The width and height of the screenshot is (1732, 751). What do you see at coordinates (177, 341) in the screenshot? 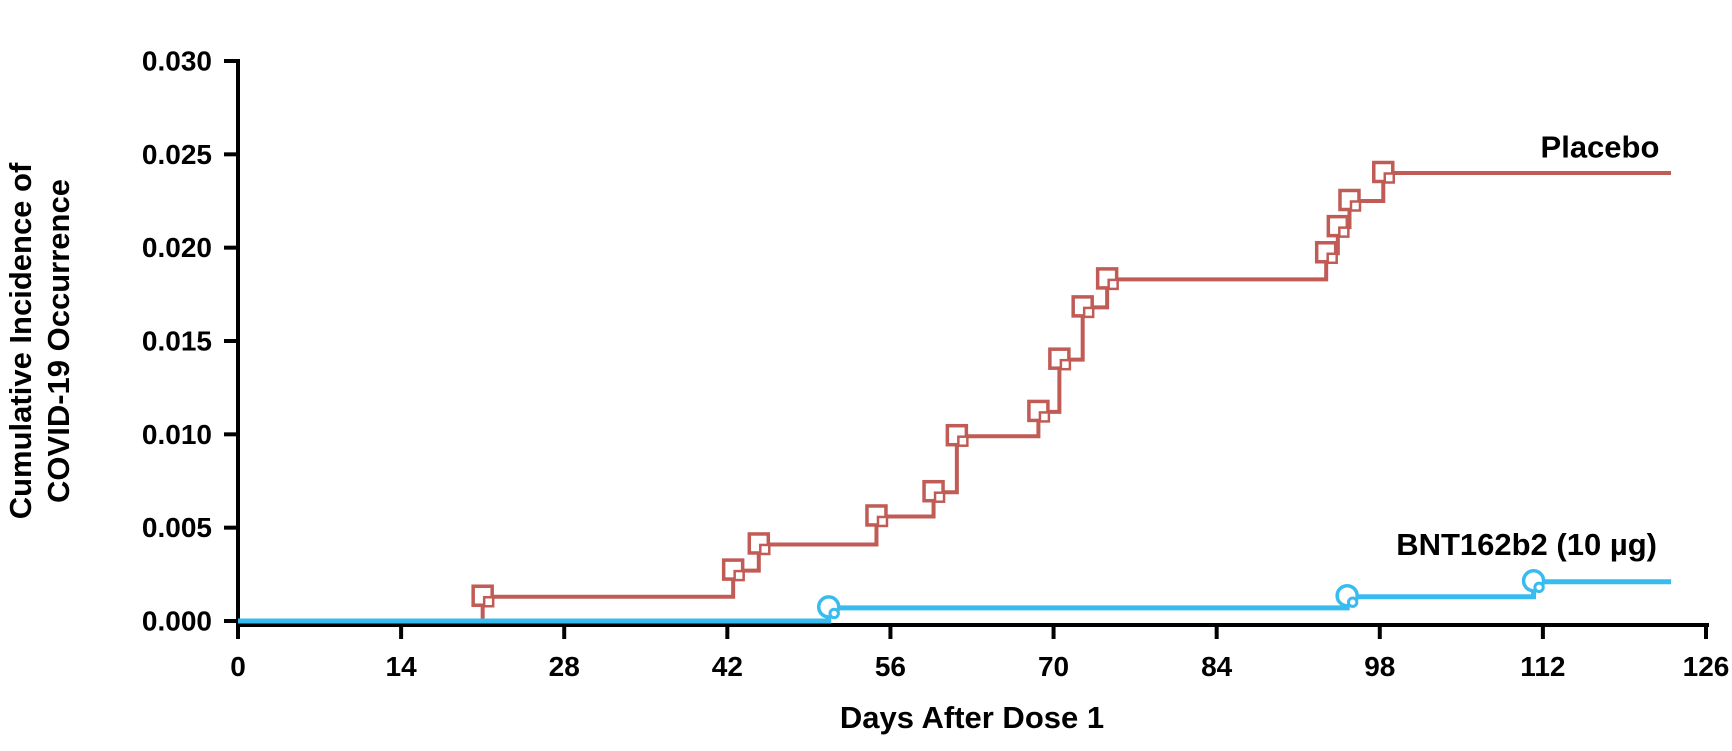
I see `y-tick-label: 0.015` at bounding box center [177, 341].